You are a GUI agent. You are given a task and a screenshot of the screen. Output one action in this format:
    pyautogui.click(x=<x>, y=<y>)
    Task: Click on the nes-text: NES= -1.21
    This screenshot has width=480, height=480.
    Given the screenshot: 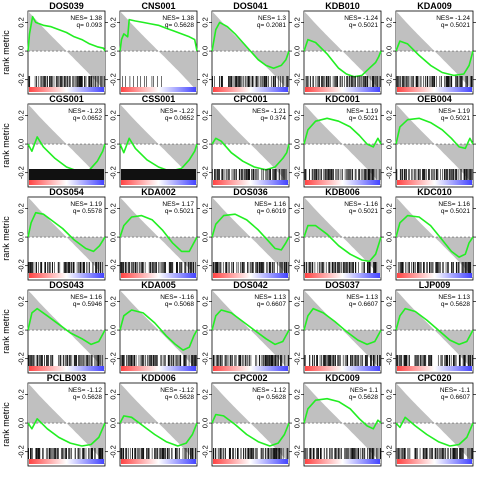 What is the action you would take?
    pyautogui.click(x=269, y=111)
    